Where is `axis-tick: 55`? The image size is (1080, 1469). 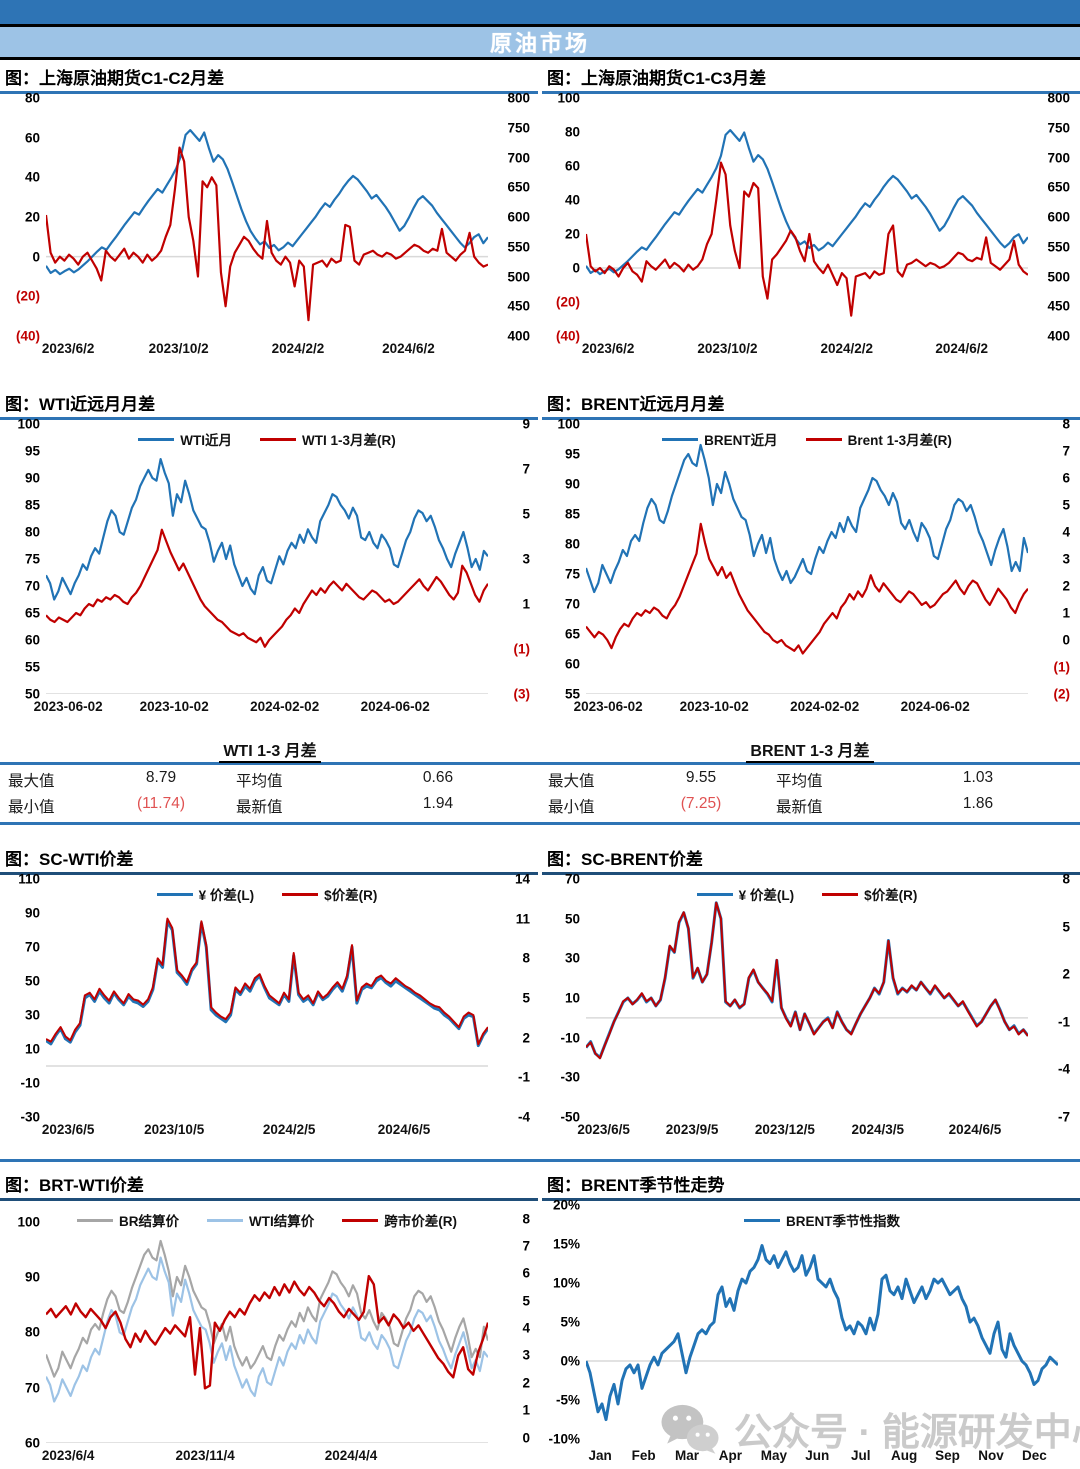 axis-tick: 55 is located at coordinates (32, 667).